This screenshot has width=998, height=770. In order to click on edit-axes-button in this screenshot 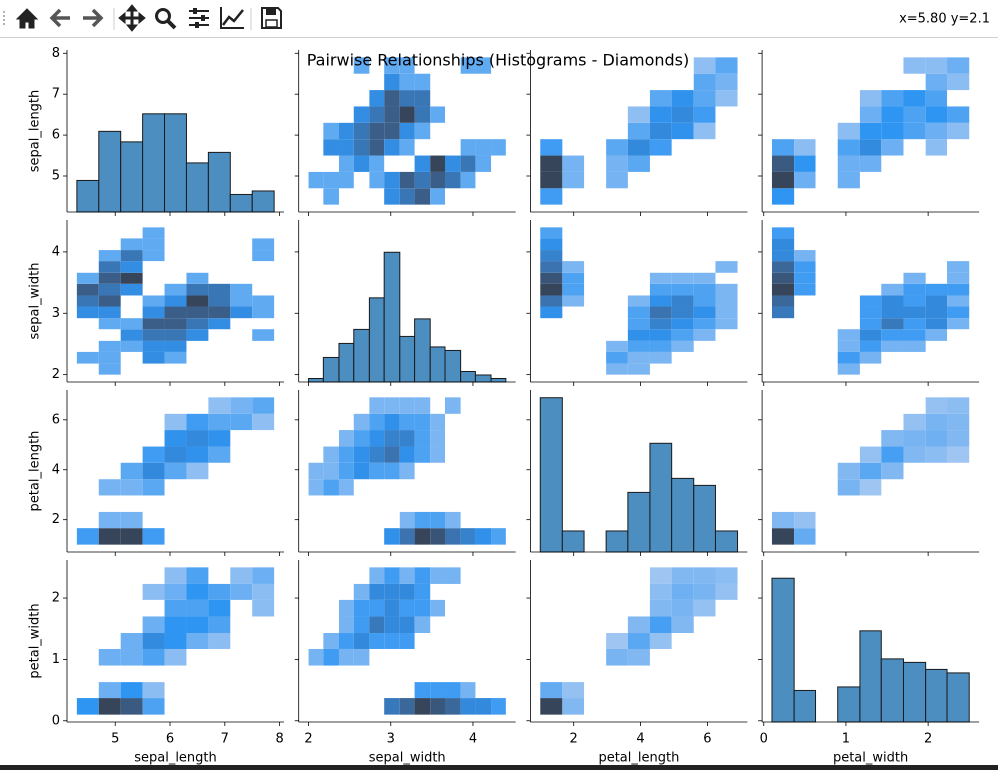, I will do `click(232, 18)`.